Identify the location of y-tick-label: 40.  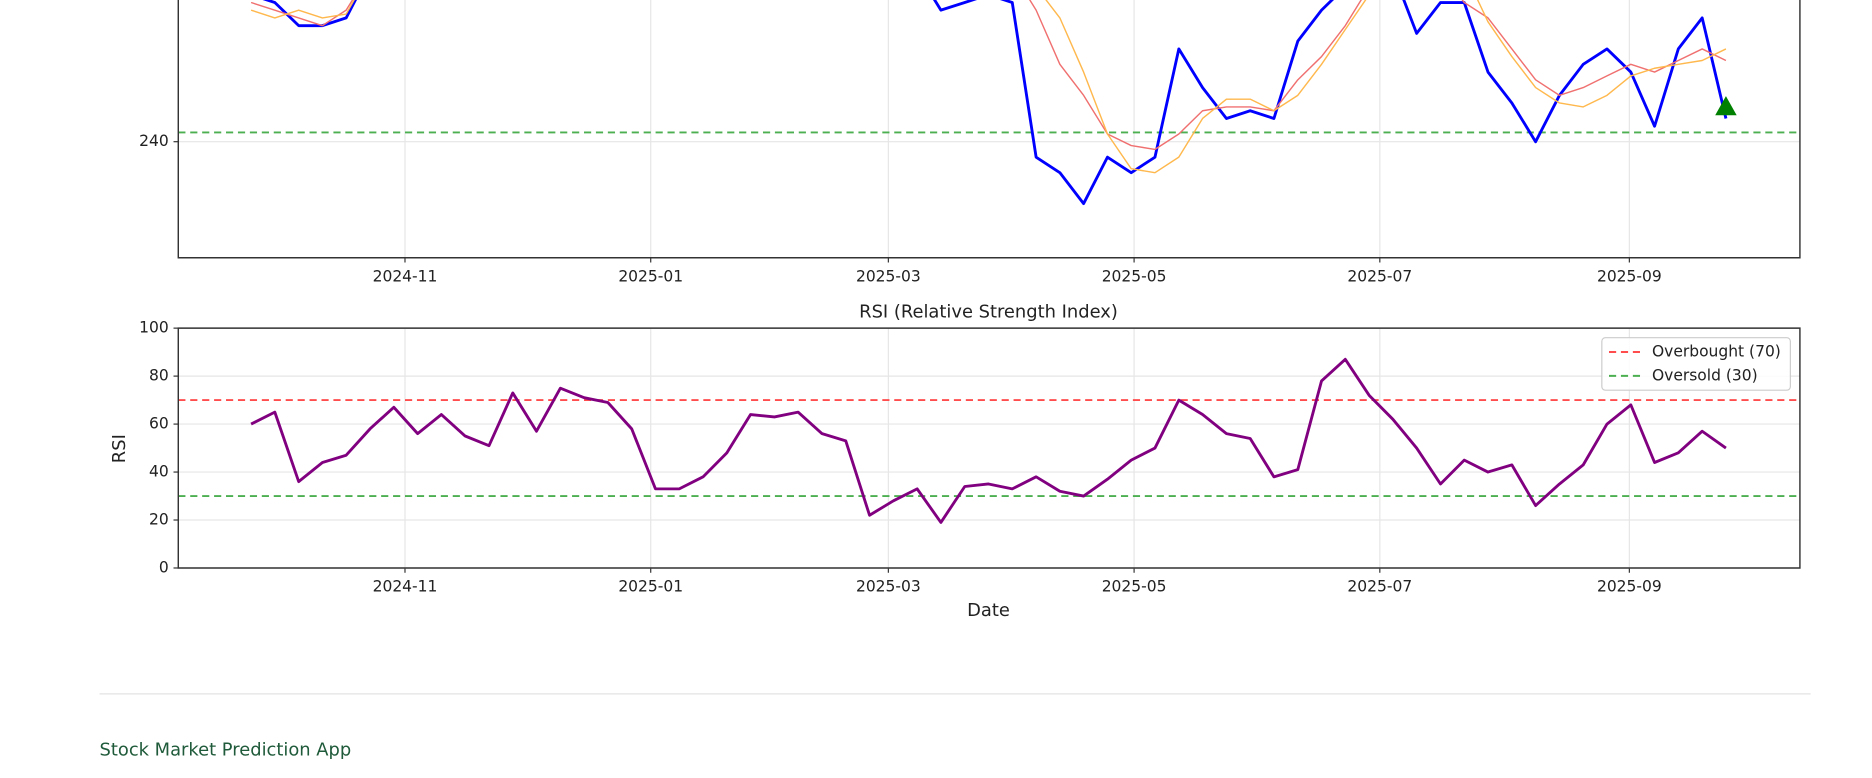
(159, 472).